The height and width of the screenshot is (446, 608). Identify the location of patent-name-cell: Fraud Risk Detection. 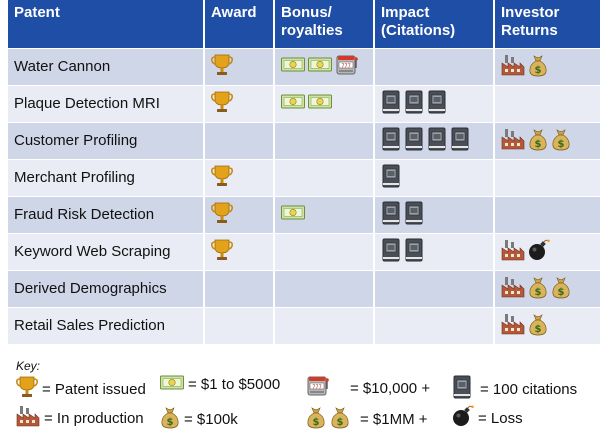
(106, 214).